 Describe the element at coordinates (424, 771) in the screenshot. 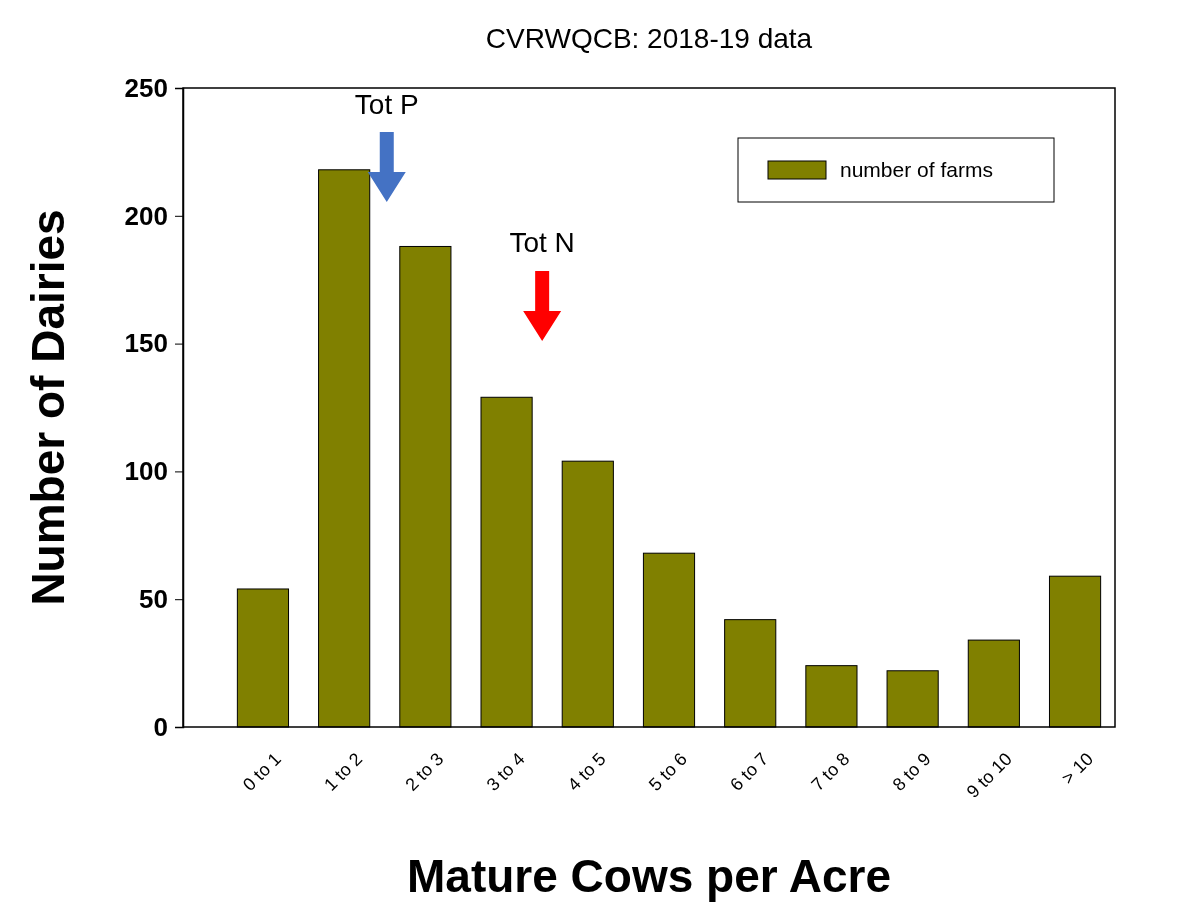

I see `x-tick-label: 2 to 3` at that location.